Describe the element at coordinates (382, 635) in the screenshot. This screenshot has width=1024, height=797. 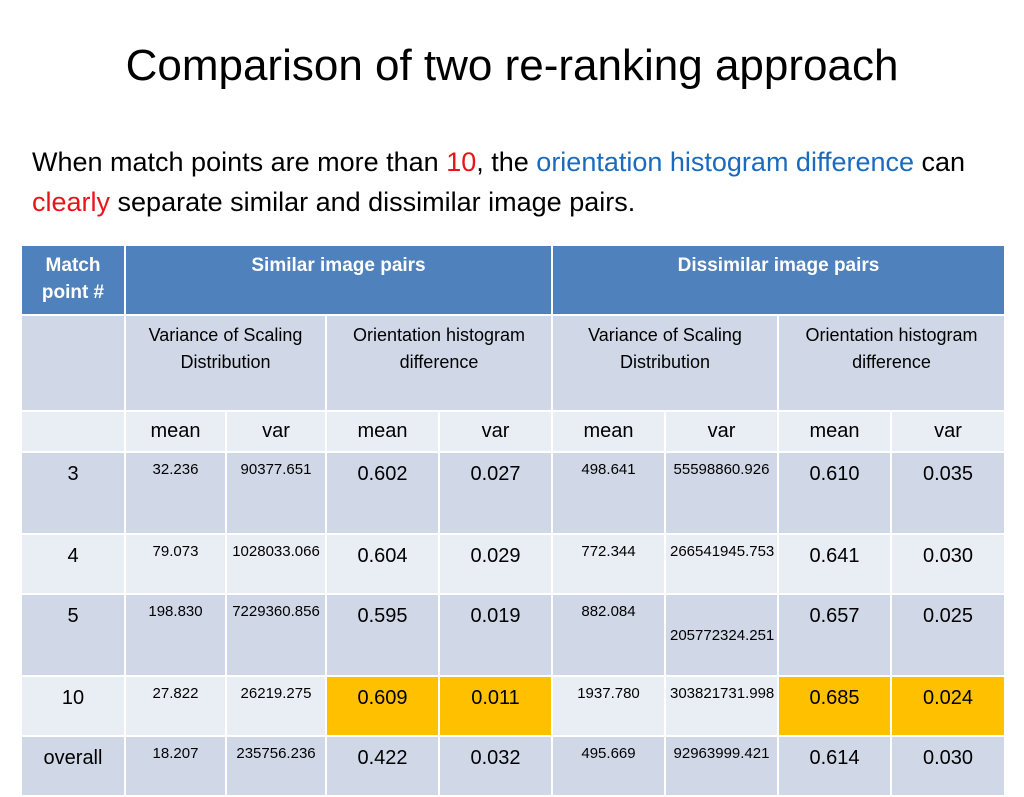
I see `similar-orientation-mean: 0.595` at that location.